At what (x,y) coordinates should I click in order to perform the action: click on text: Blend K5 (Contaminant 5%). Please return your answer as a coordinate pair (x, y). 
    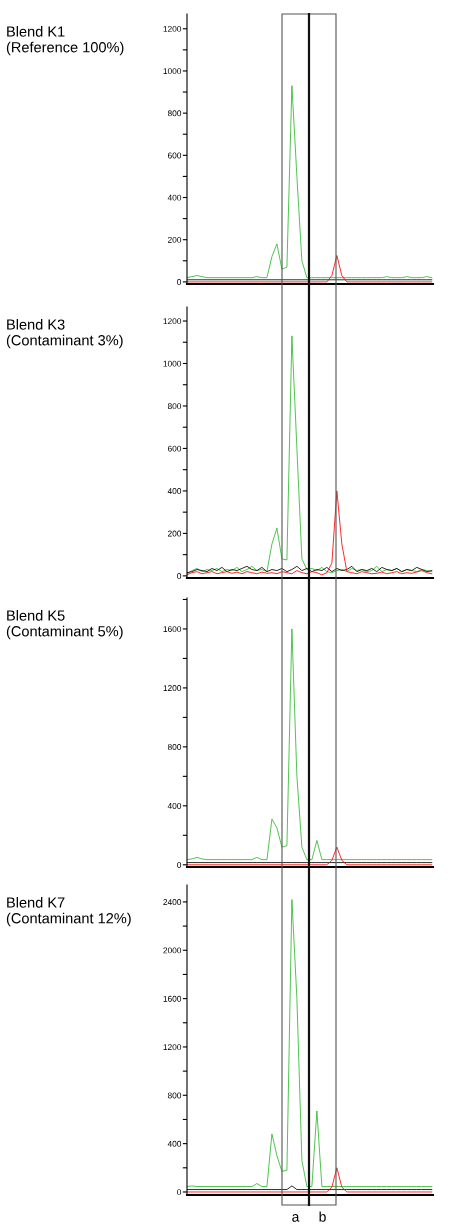
    Looking at the image, I should click on (64, 625).